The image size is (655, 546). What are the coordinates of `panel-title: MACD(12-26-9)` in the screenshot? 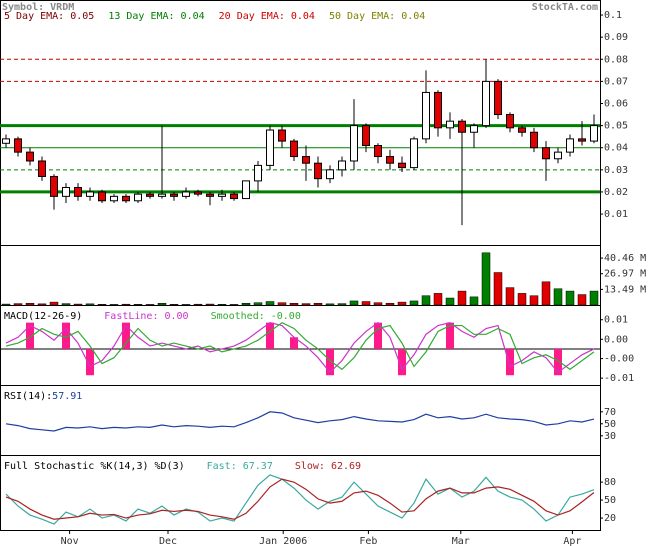 It's located at (43, 316).